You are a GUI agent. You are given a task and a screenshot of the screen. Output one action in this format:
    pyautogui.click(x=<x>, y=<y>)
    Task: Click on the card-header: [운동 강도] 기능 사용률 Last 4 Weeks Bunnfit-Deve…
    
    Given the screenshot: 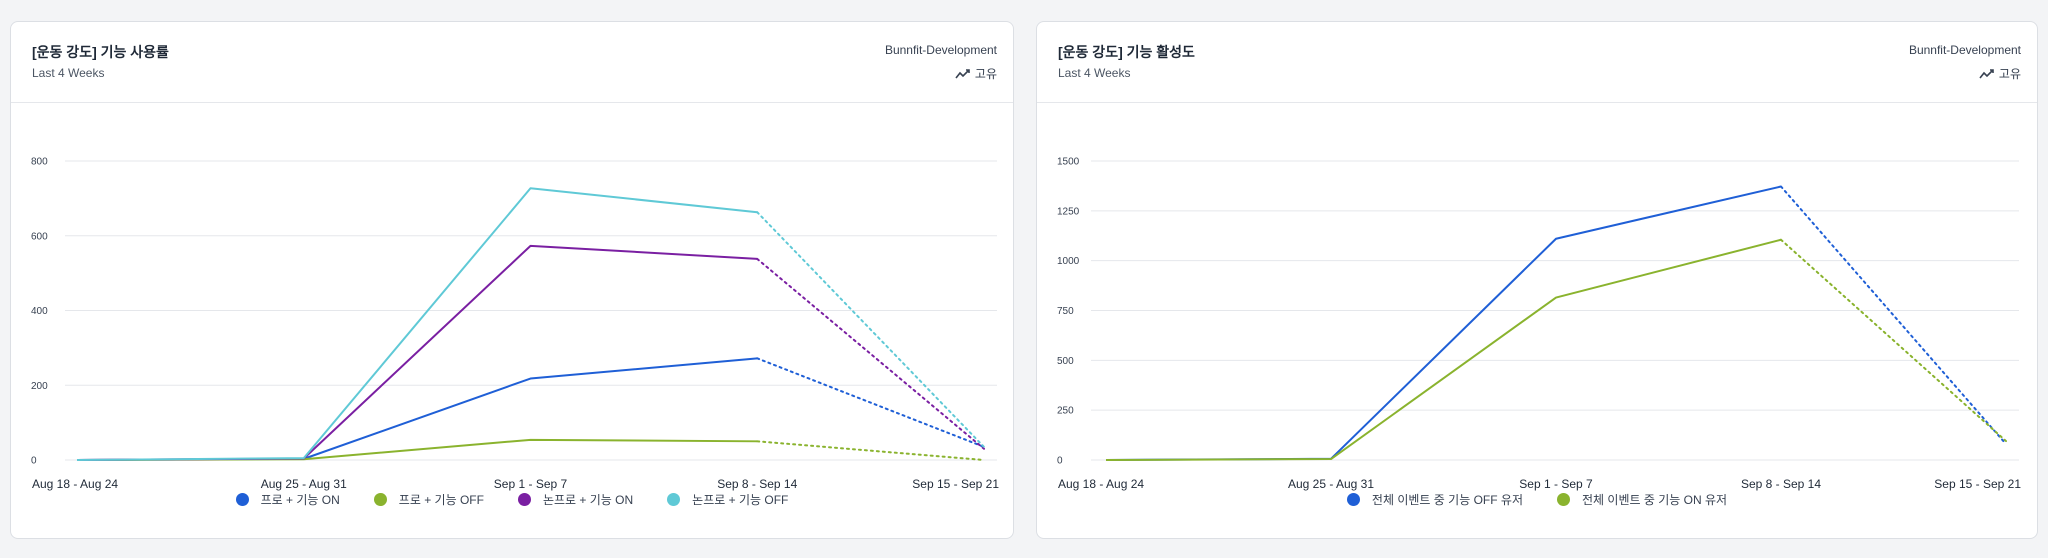 What is the action you would take?
    pyautogui.click(x=512, y=62)
    